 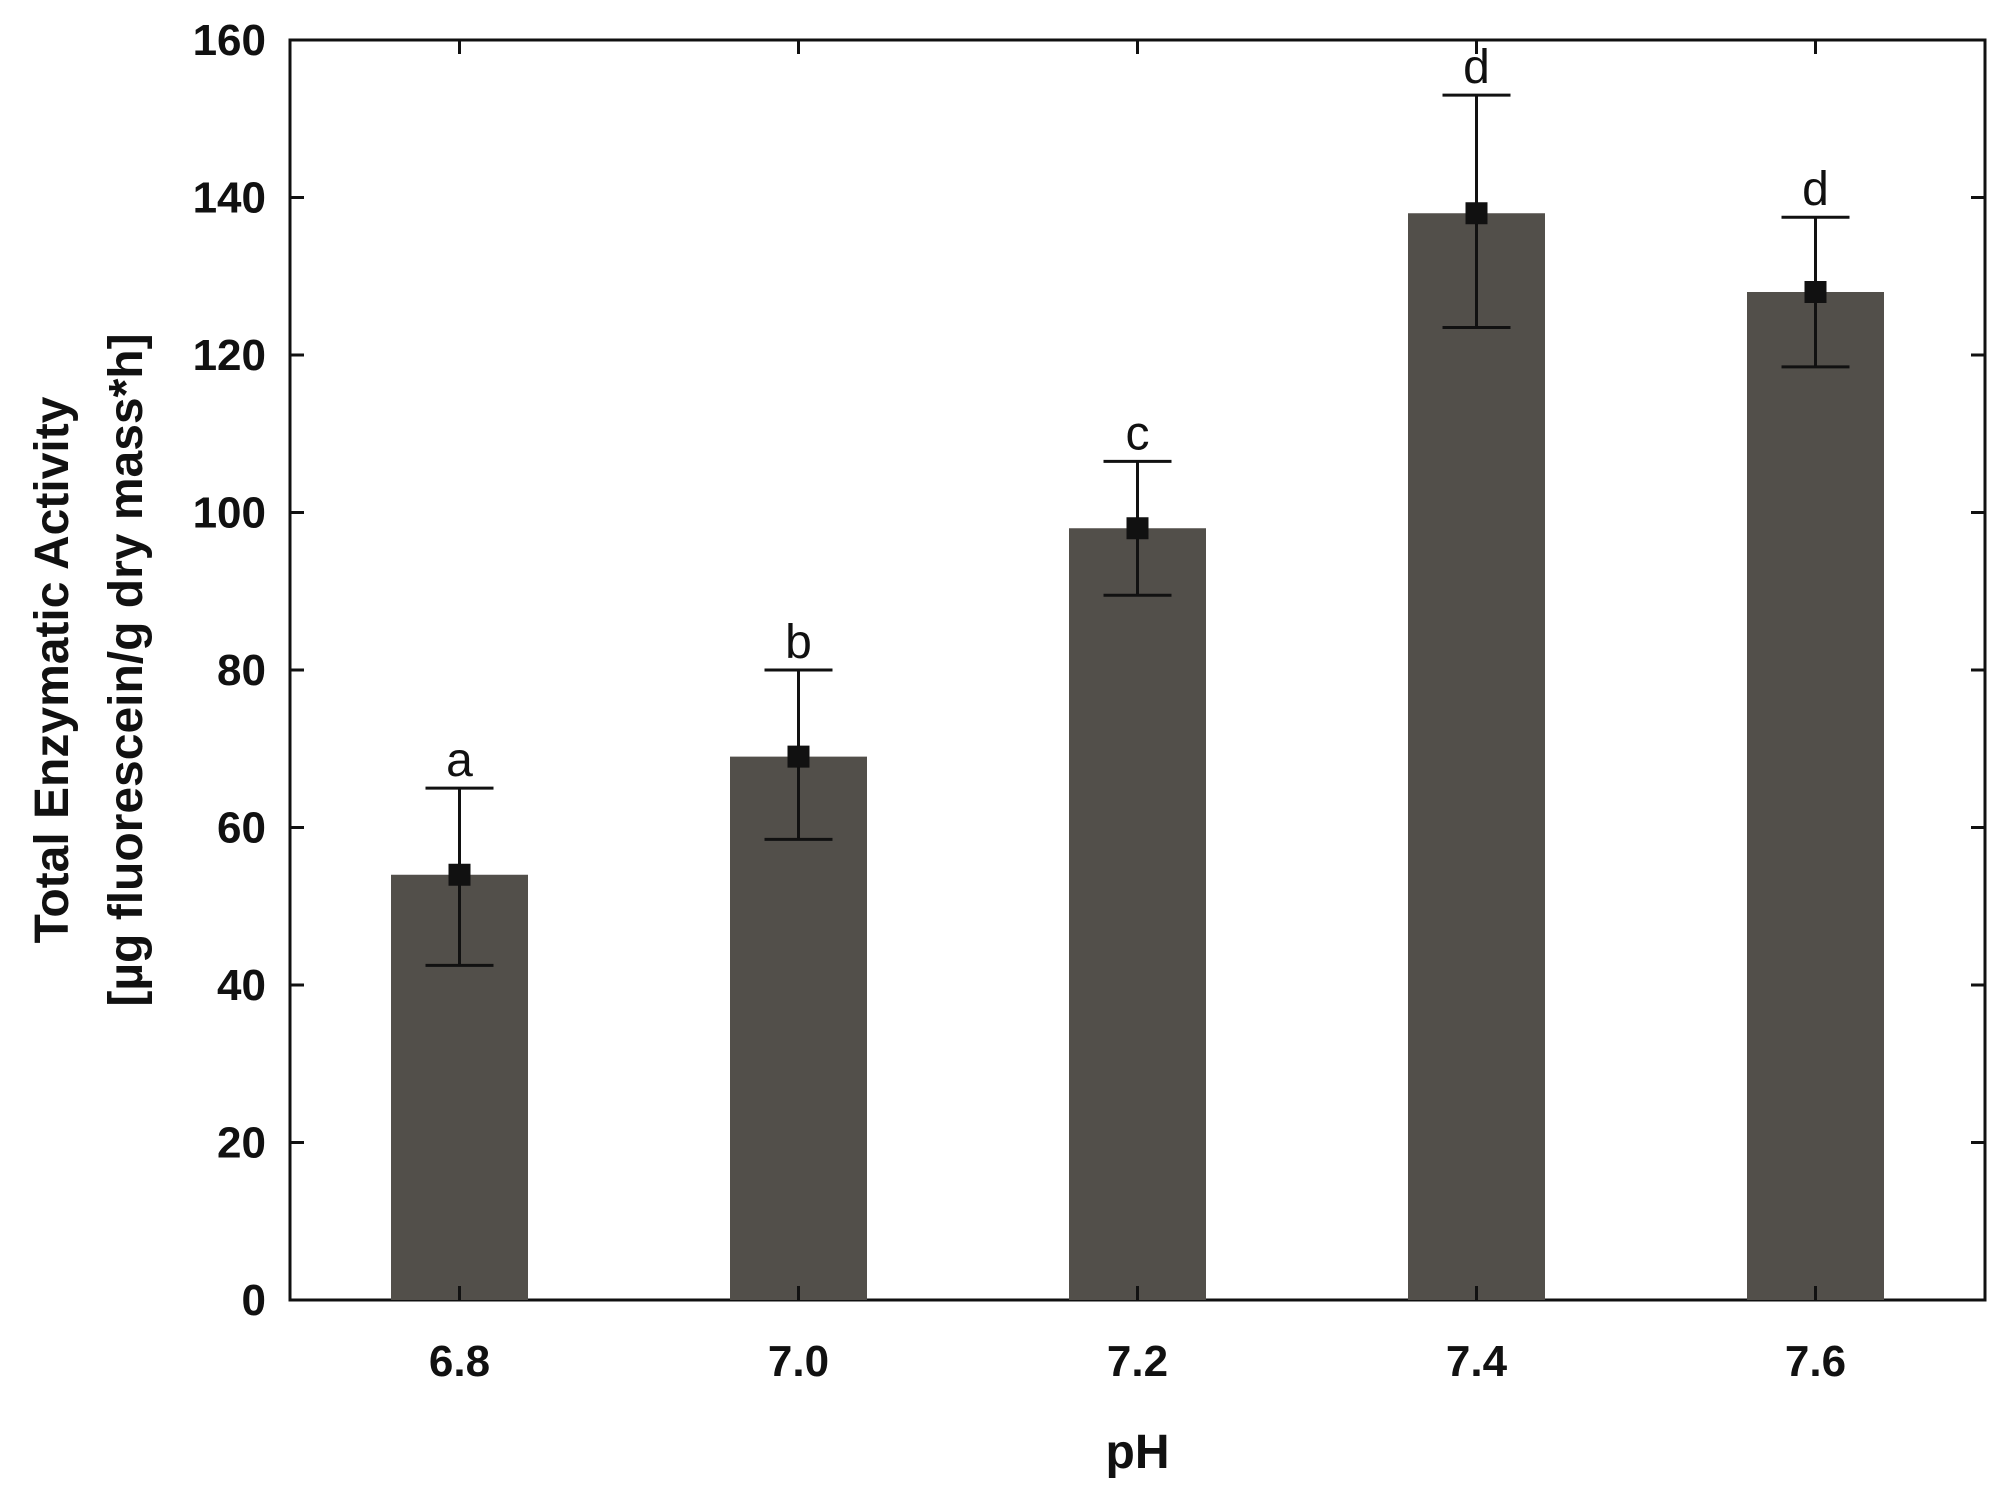 What do you see at coordinates (241, 985) in the screenshot?
I see `y-tick-label: 40` at bounding box center [241, 985].